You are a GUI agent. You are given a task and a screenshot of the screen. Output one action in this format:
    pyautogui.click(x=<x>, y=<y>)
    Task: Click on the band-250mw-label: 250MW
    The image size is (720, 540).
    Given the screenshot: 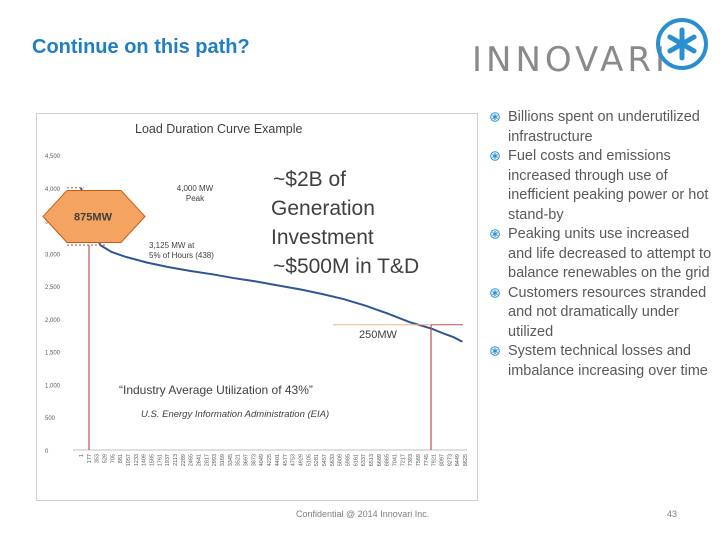 What is the action you would take?
    pyautogui.click(x=378, y=335)
    